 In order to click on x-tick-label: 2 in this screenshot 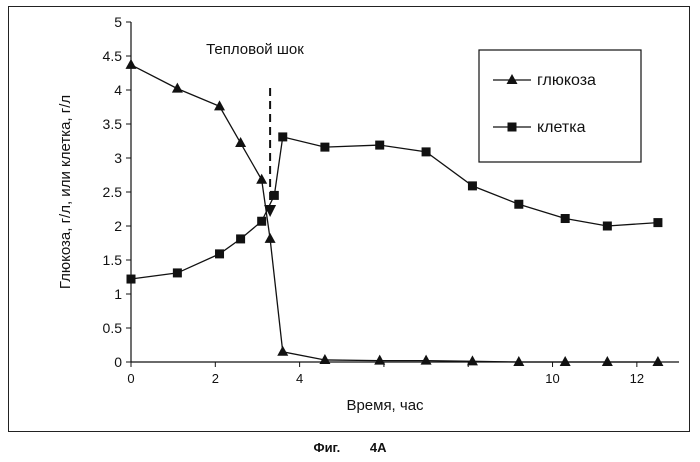, I will do `click(215, 378)`.